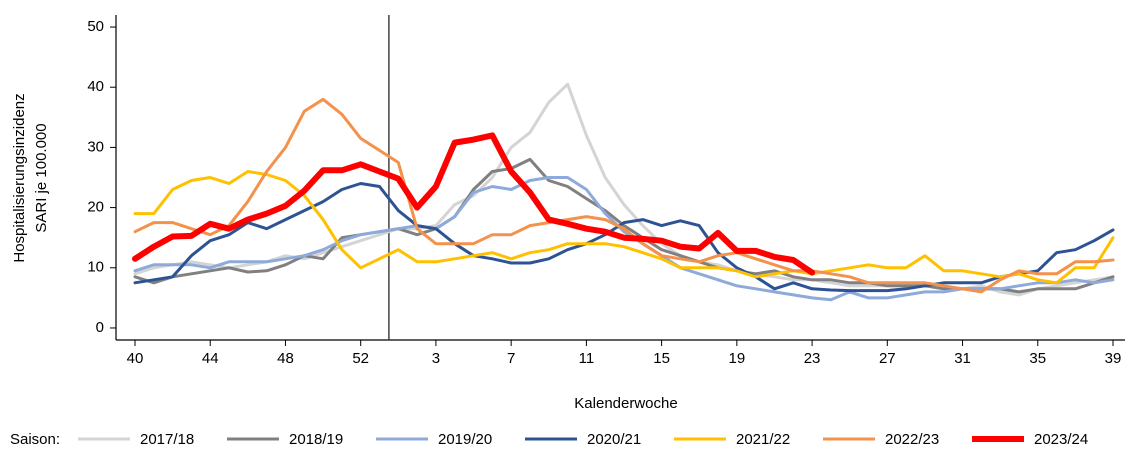  What do you see at coordinates (95, 207) in the screenshot?
I see `y-tick-label: 20` at bounding box center [95, 207].